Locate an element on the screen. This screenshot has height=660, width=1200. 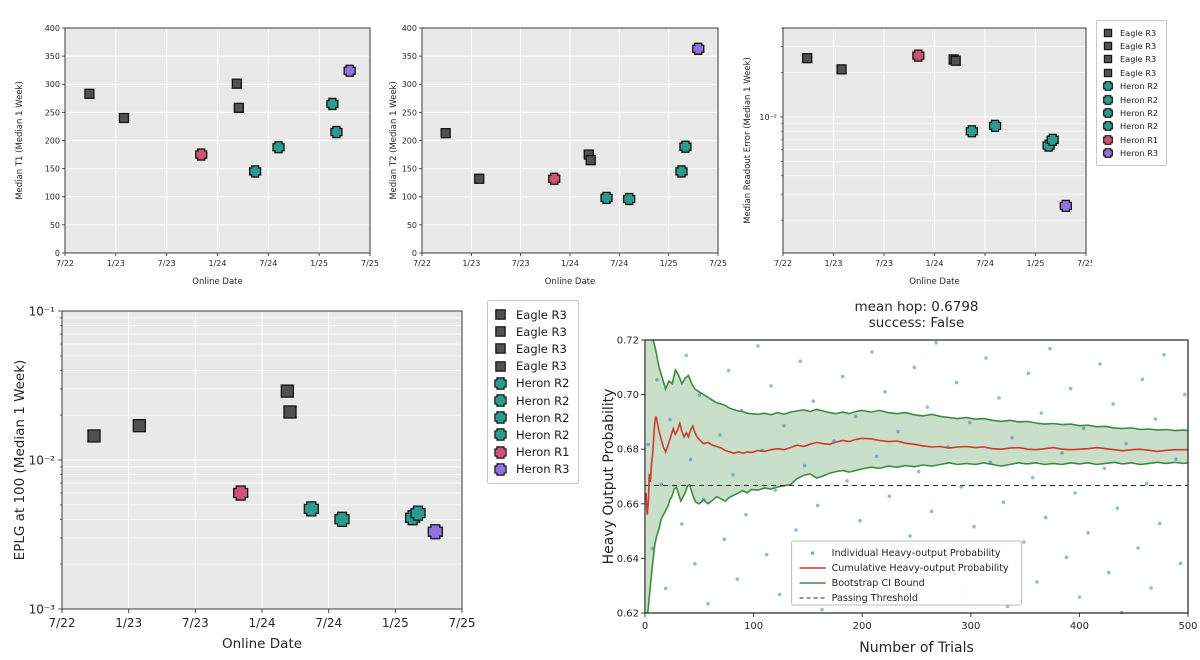
x-tick-label: 7/24 is located at coordinates (985, 263).